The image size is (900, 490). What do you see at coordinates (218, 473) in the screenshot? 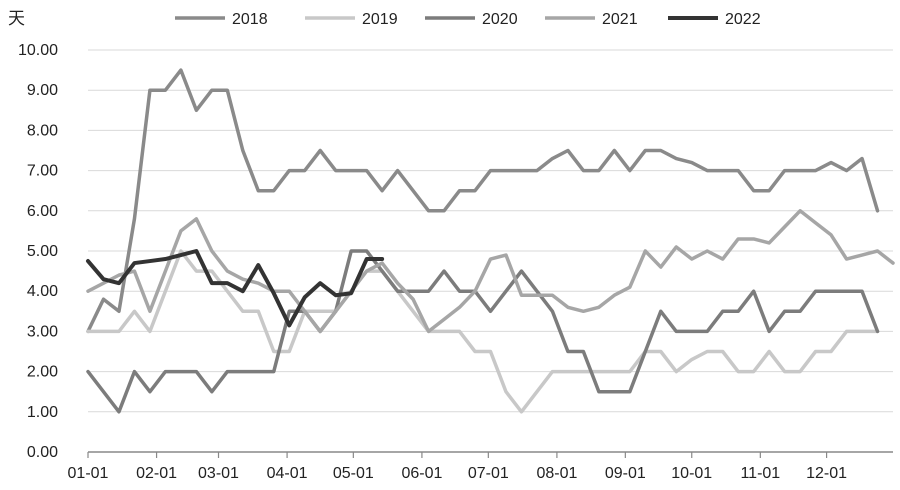
I see `x-tick-label: 03-01` at bounding box center [218, 473].